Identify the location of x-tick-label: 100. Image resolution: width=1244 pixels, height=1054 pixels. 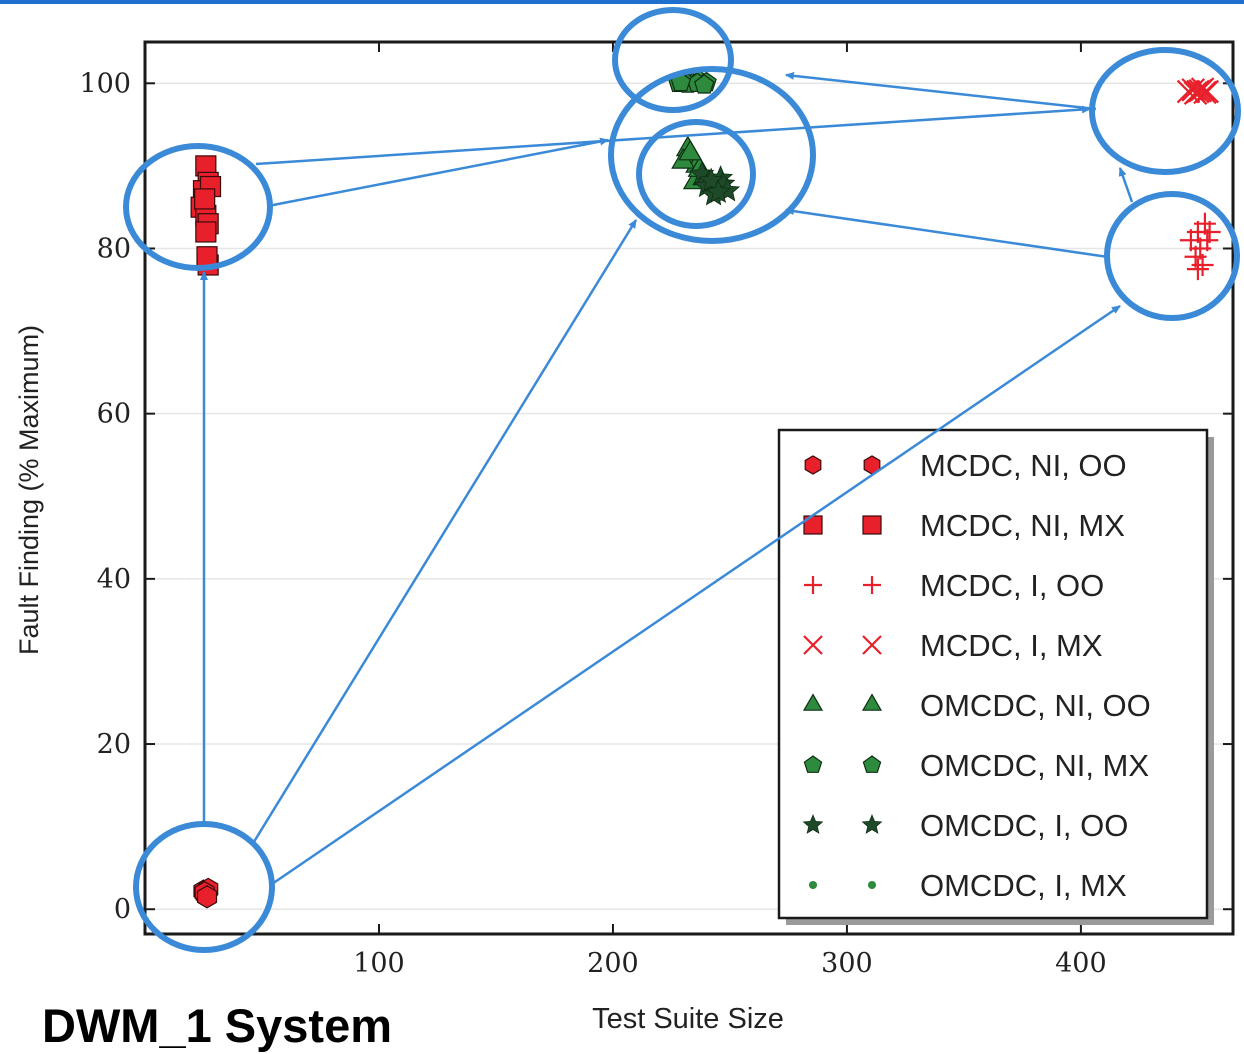
(379, 963).